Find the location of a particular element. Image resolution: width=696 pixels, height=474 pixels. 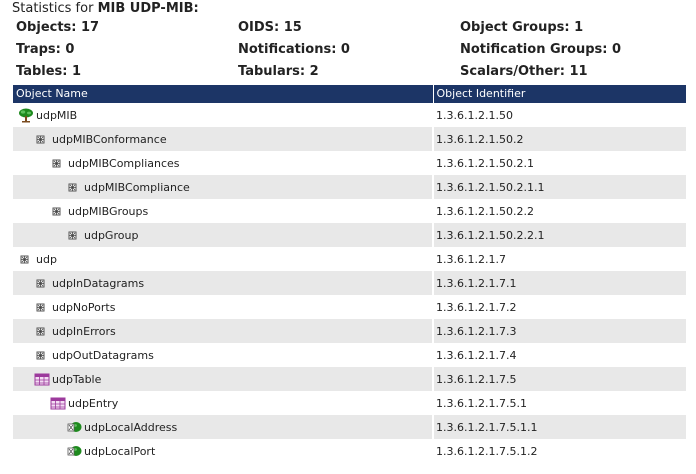

object-name-label: udpMIB is located at coordinates (57, 115).